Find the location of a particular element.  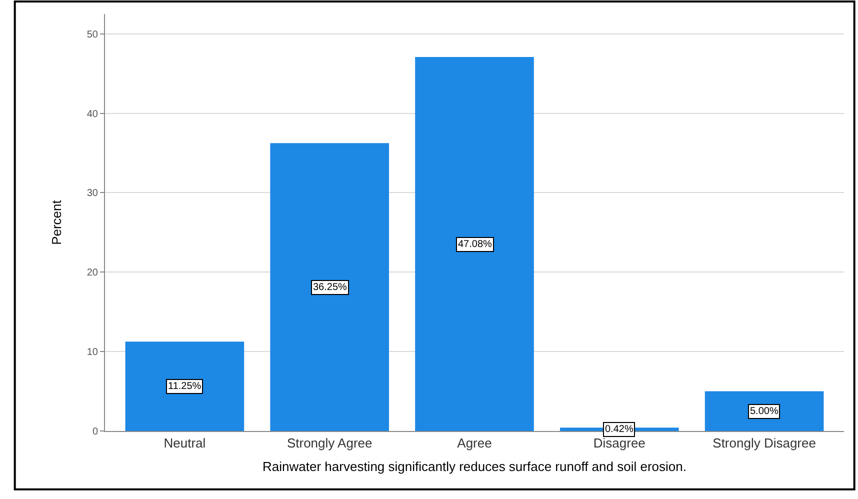

data-label: 11.25% is located at coordinates (185, 386).